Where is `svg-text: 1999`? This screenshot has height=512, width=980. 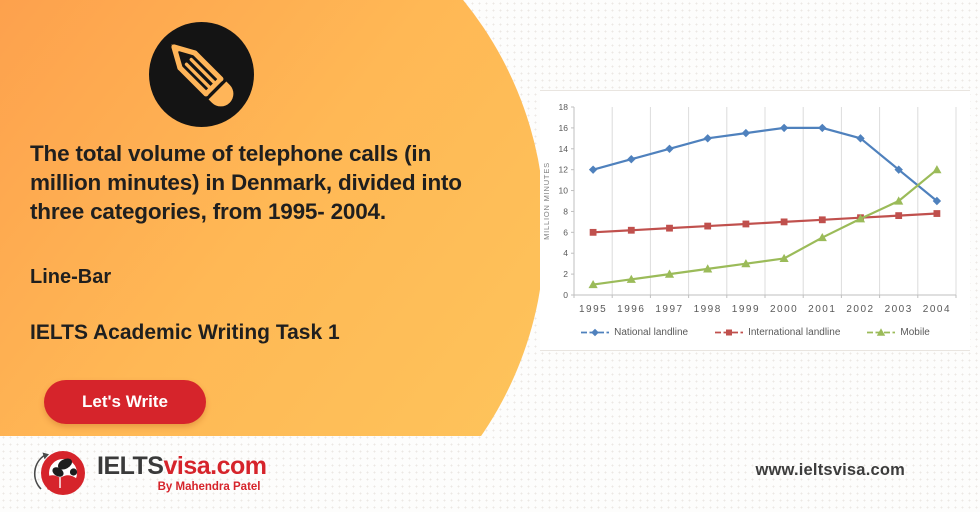
svg-text: 1999 is located at coordinates (746, 309).